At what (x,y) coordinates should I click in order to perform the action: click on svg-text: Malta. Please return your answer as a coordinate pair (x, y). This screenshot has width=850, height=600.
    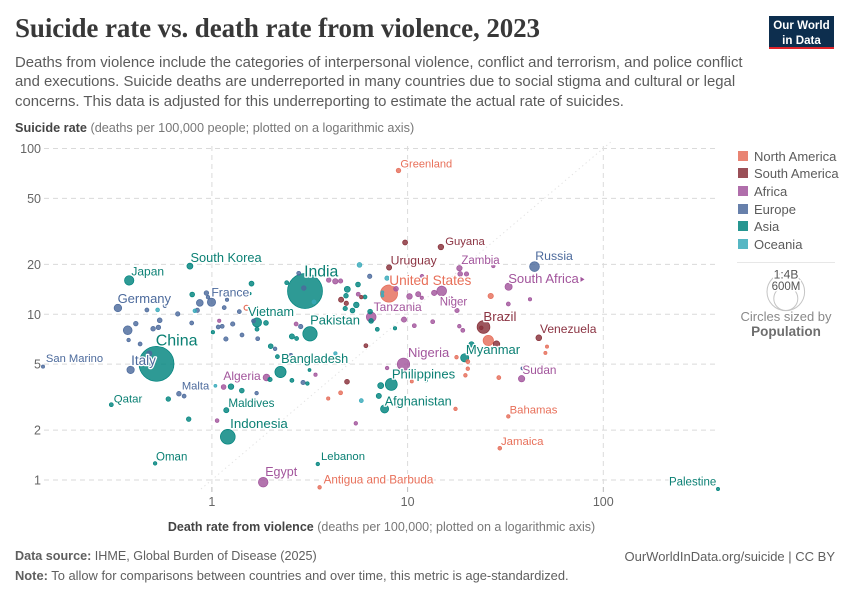
    Looking at the image, I should click on (196, 387).